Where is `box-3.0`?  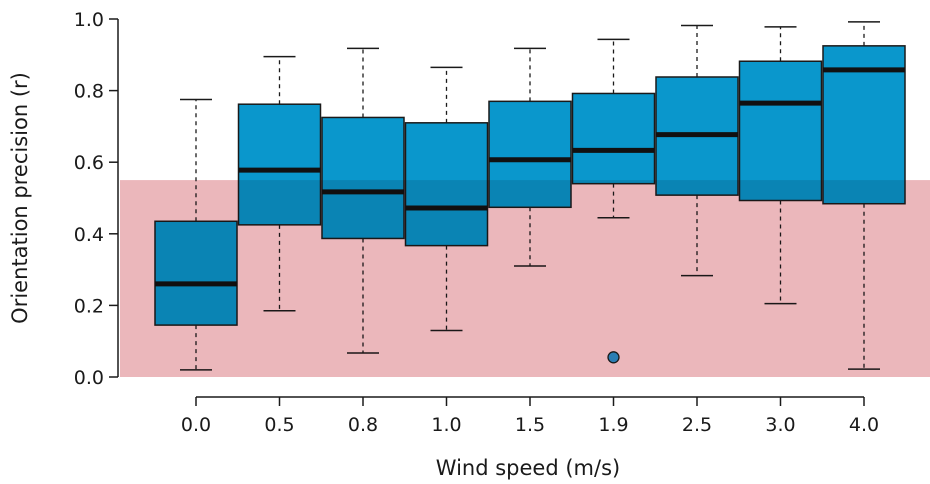 box-3.0 is located at coordinates (780, 165).